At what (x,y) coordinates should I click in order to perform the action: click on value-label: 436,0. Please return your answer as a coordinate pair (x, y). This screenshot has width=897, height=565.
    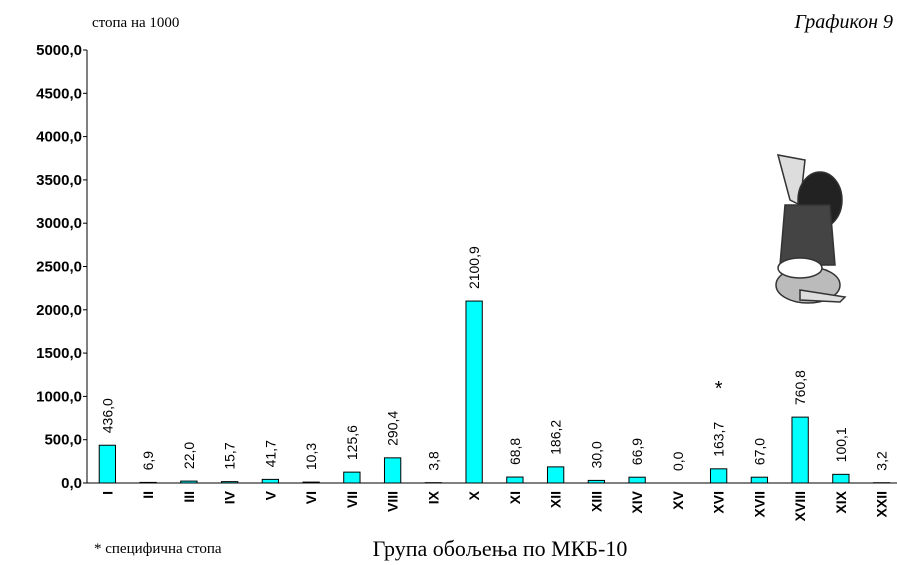
    Looking at the image, I should click on (107, 415).